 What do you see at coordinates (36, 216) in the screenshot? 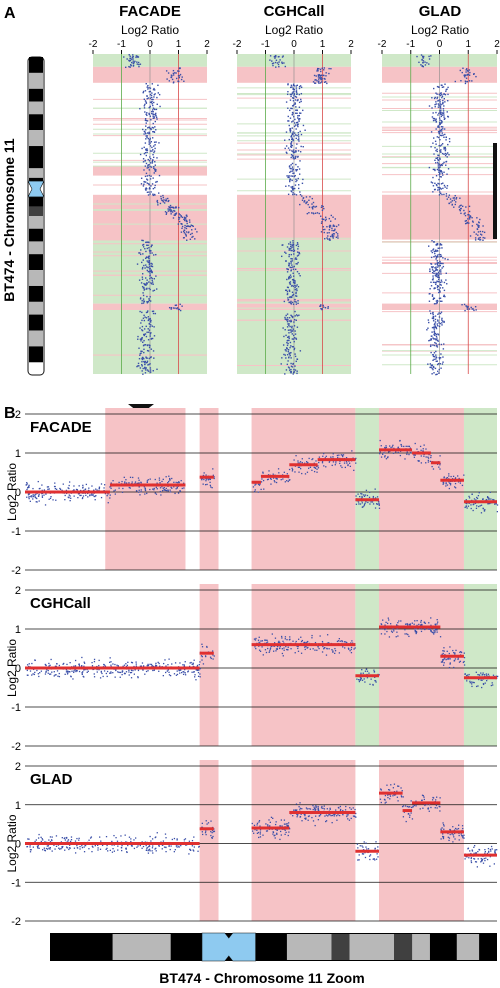
I see `chromosome-ideogram` at bounding box center [36, 216].